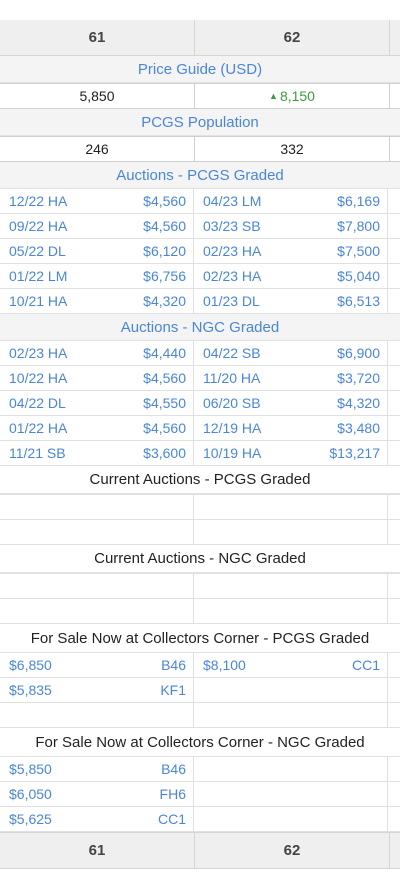 The width and height of the screenshot is (400, 884). What do you see at coordinates (164, 403) in the screenshot?
I see `auction-price: $4,550` at bounding box center [164, 403].